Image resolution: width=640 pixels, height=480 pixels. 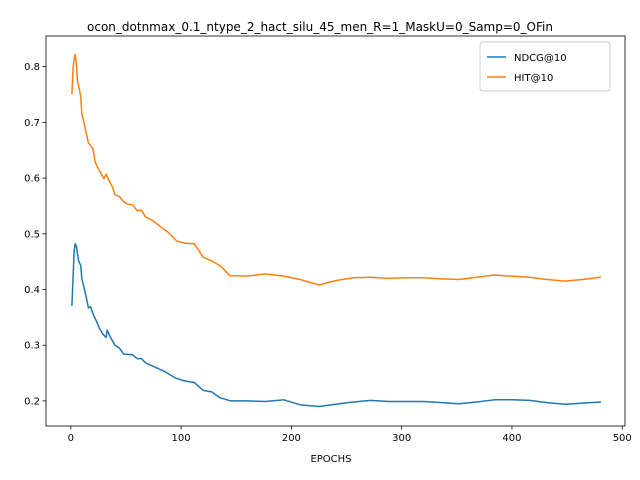 I want to click on x-tick-label: 200, so click(x=291, y=438).